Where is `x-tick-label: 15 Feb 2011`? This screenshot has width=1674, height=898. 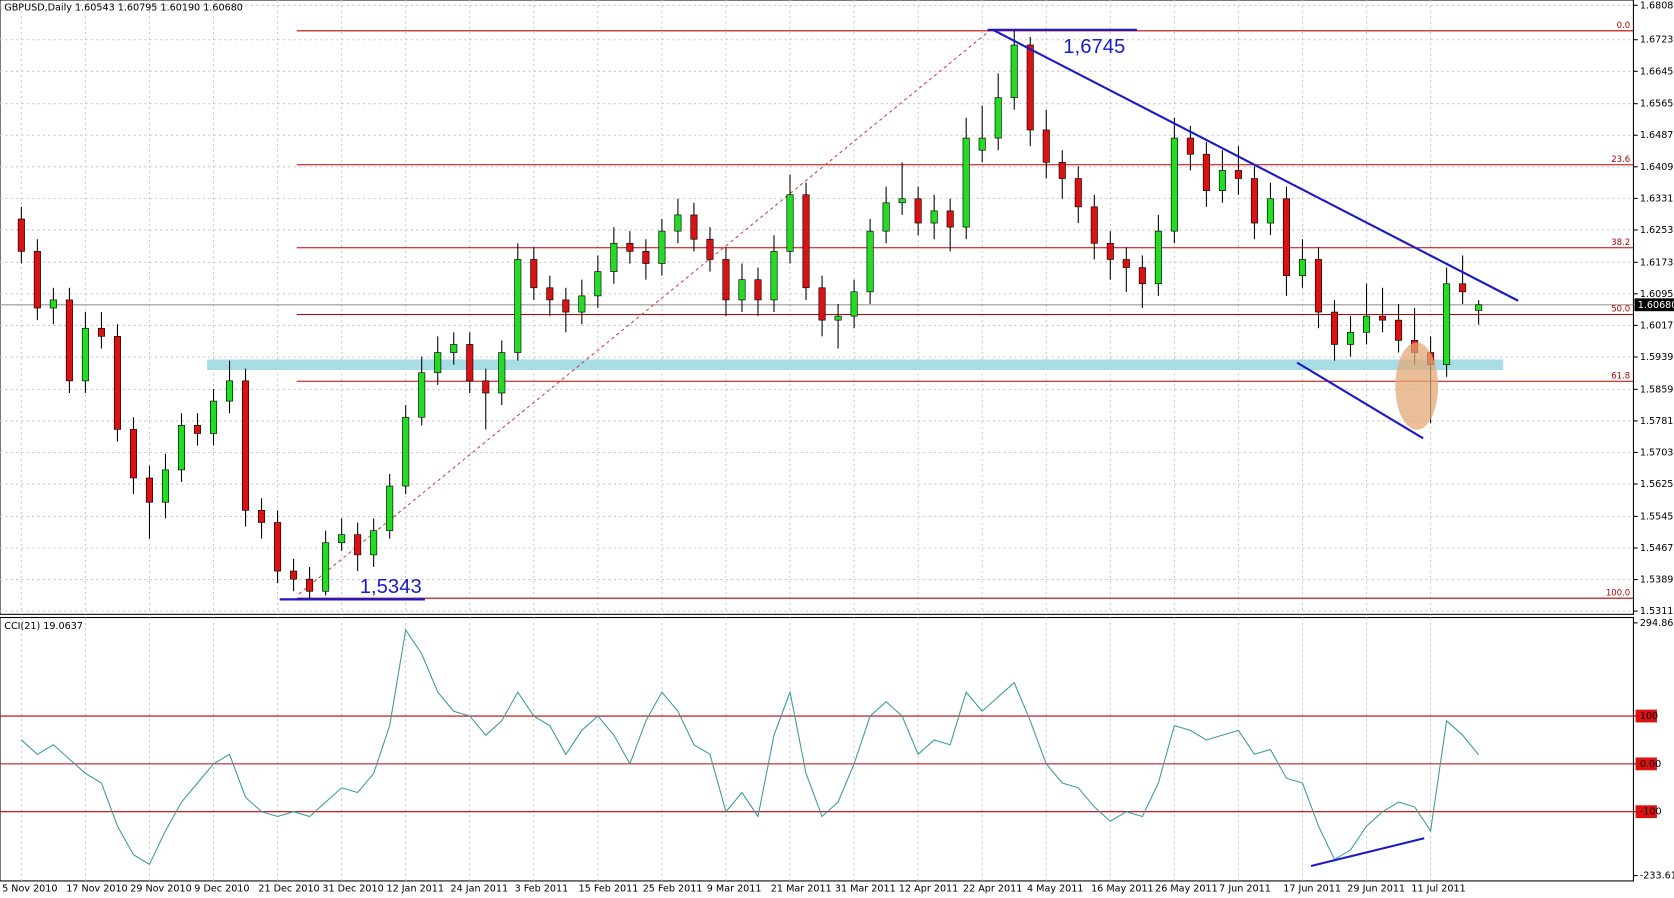 x-tick-label: 15 Feb 2011 is located at coordinates (609, 888).